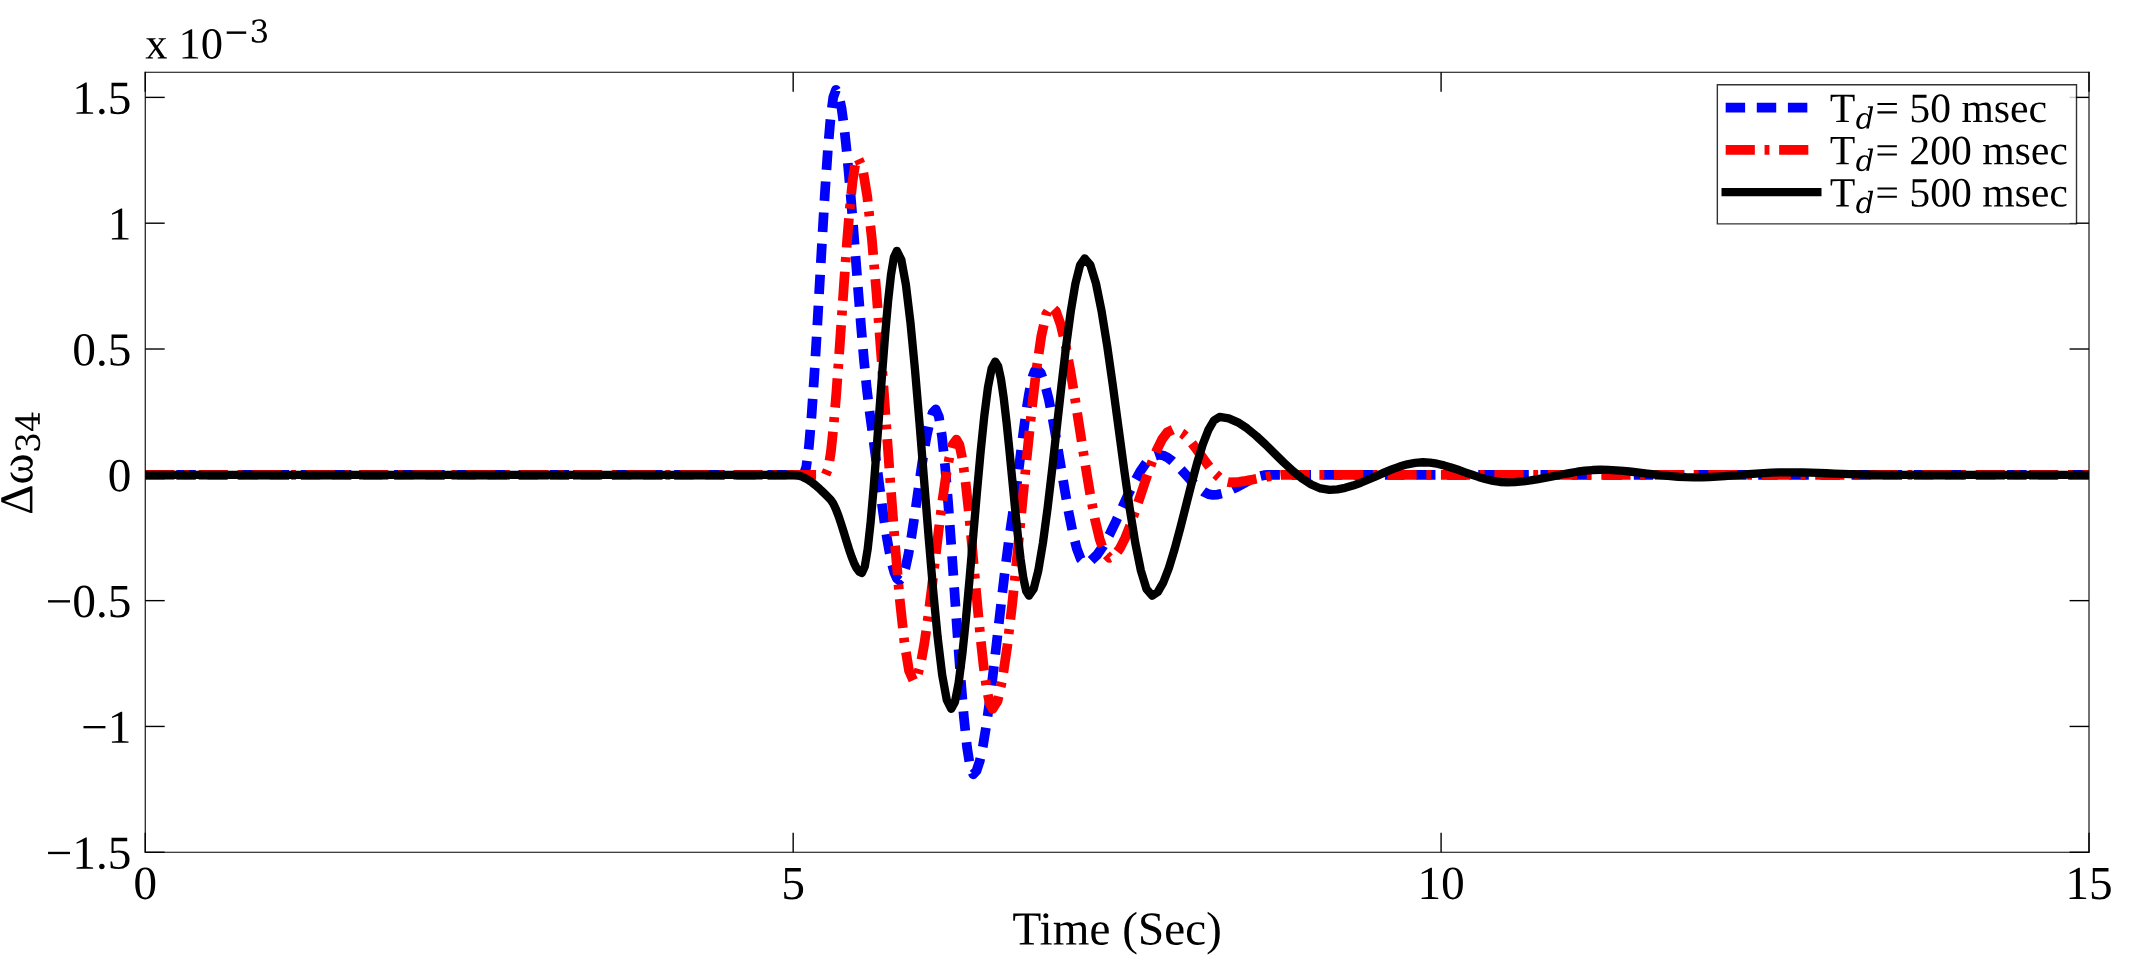 The height and width of the screenshot is (963, 2136). Describe the element at coordinates (1948, 154) in the screenshot. I see `legend-label: T$_{d}$= 200 msec` at that location.